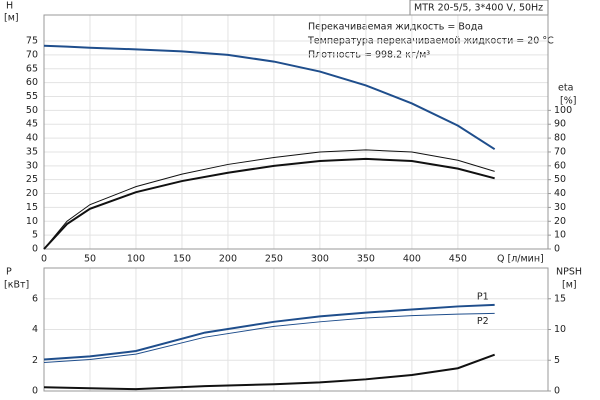 The width and height of the screenshot is (600, 400). Describe the element at coordinates (32, 124) in the screenshot. I see `y-tick-label: 45` at that location.